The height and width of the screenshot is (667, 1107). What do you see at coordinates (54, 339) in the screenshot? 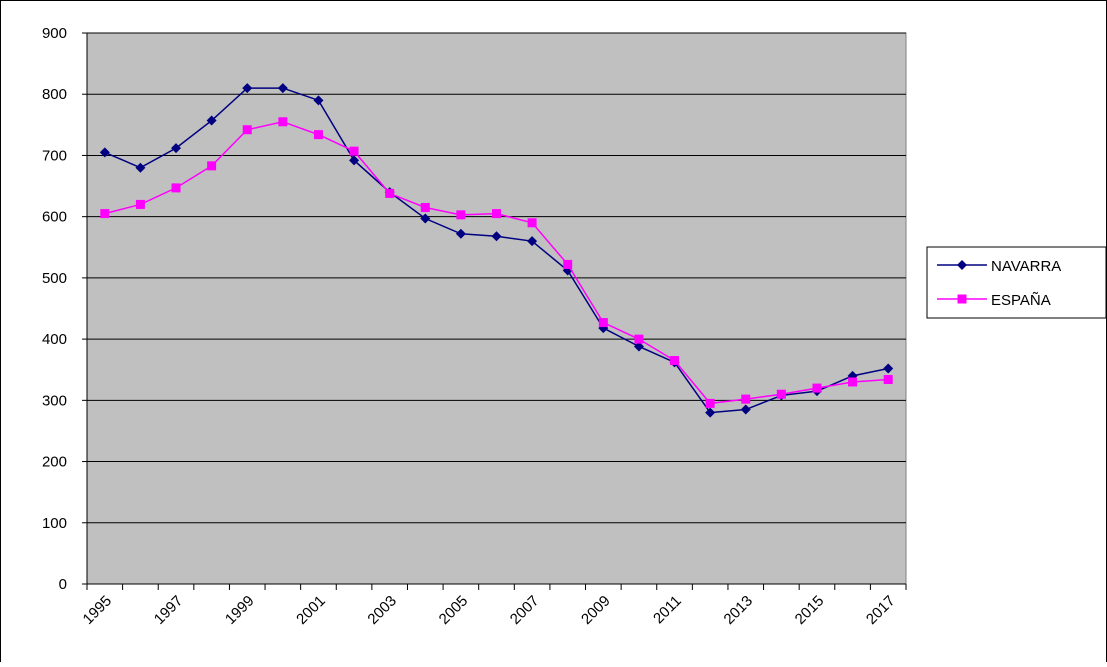
I see `y-tick-label: 400` at bounding box center [54, 339].